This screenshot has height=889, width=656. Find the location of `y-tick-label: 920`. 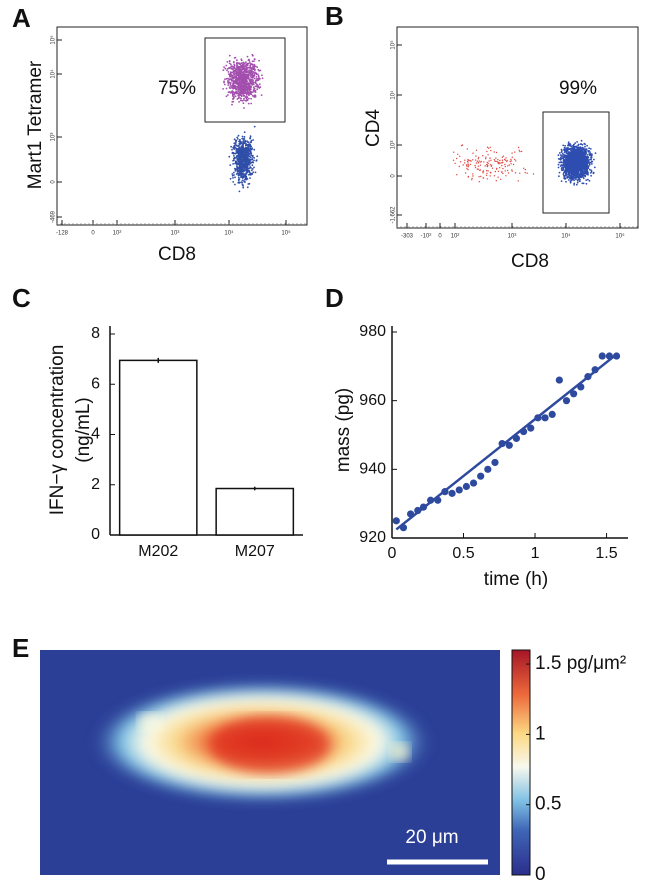

y-tick-label: 920 is located at coordinates (372, 537).